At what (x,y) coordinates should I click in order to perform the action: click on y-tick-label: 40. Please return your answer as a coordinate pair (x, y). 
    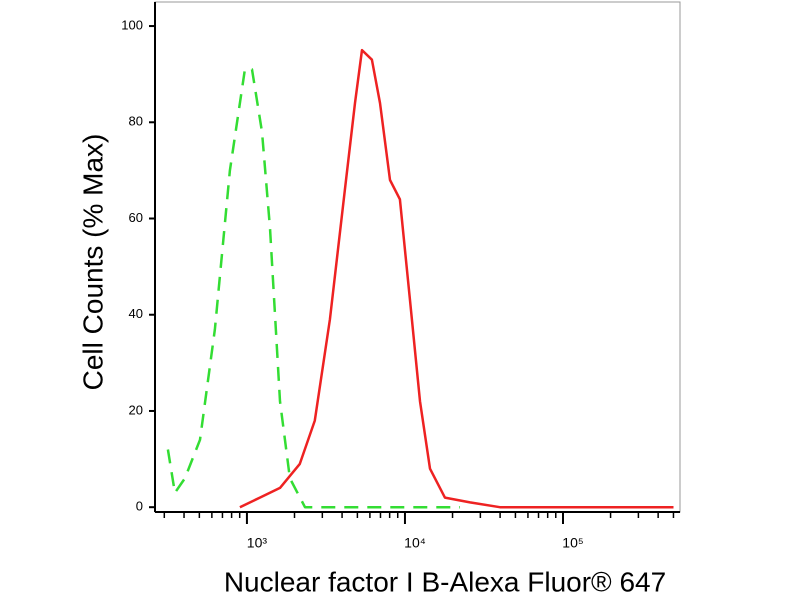
    Looking at the image, I should click on (136, 313).